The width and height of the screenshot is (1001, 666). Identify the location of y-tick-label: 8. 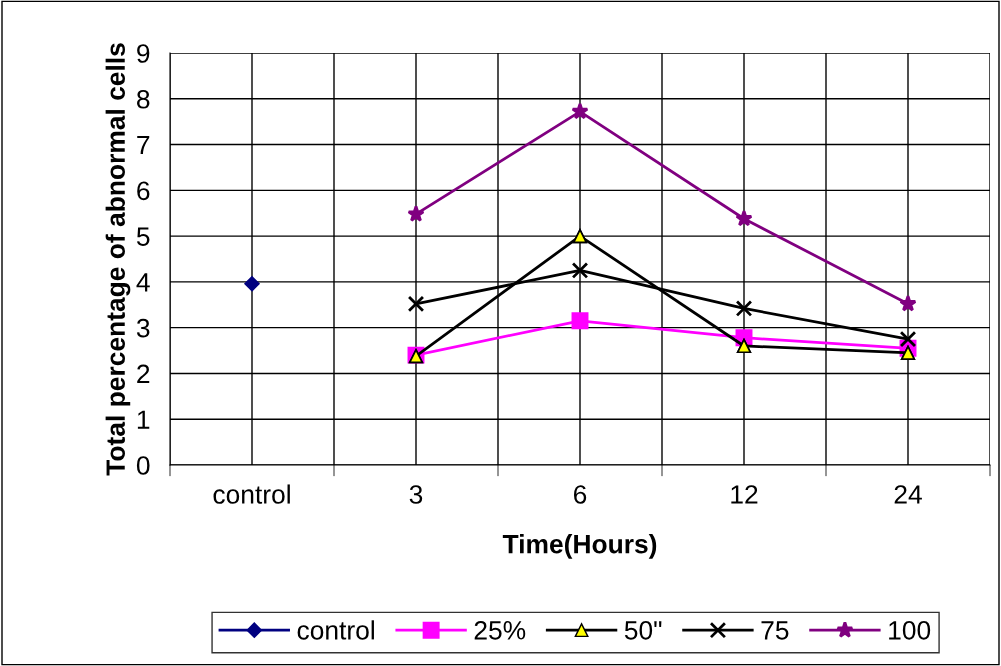
(143, 99).